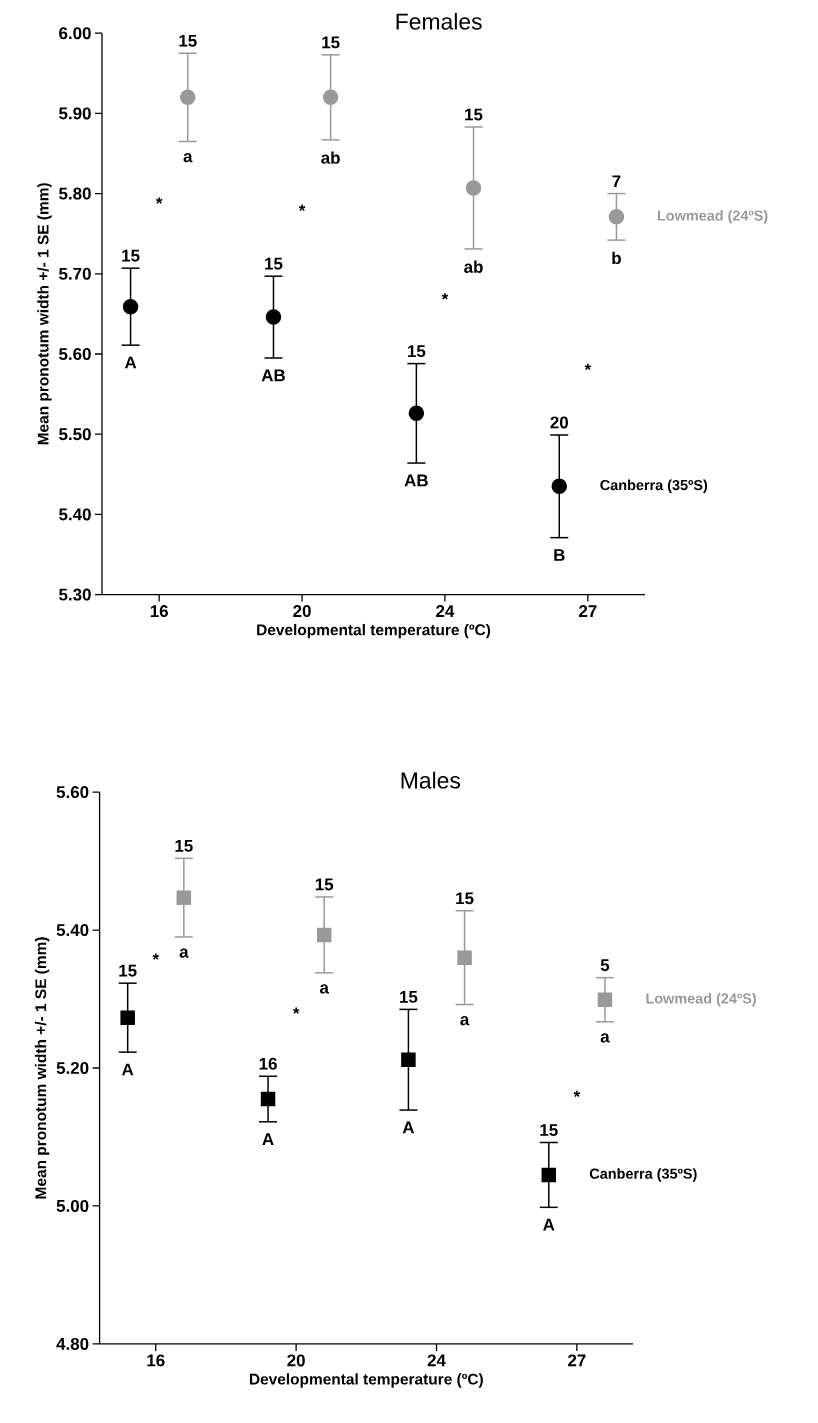 The image size is (818, 1423). Describe the element at coordinates (439, 21) in the screenshot. I see `chart-title: Females` at that location.